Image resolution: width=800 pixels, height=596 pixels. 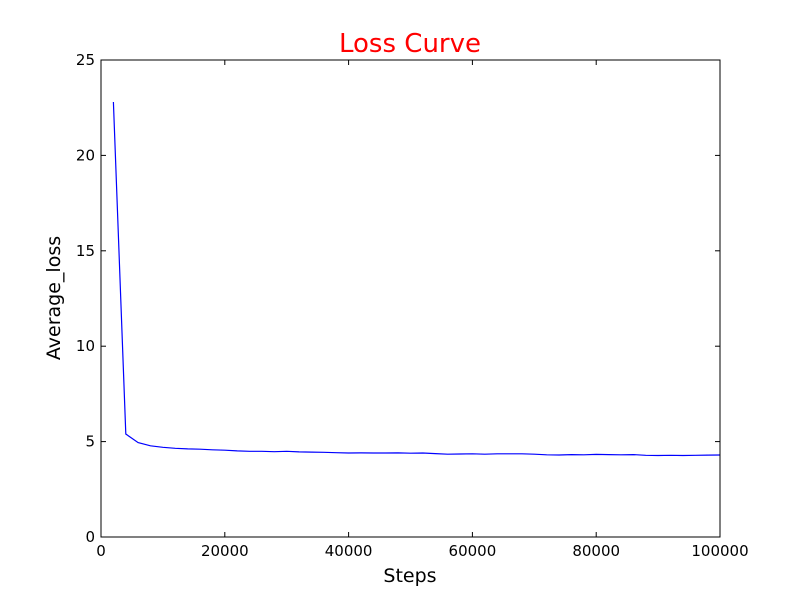 I want to click on x-tick-label: 60000, so click(x=473, y=551).